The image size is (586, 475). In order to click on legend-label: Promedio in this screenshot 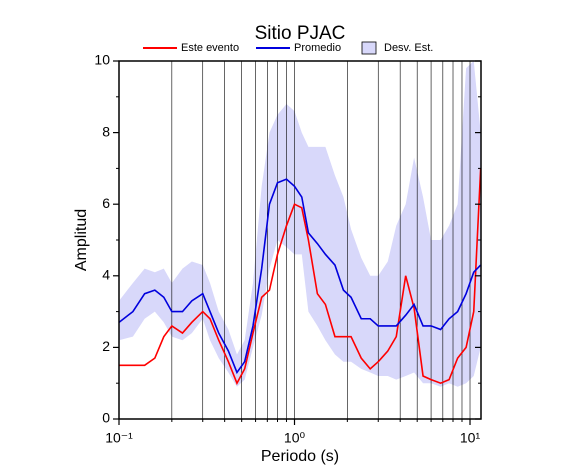, I will do `click(317, 48)`.